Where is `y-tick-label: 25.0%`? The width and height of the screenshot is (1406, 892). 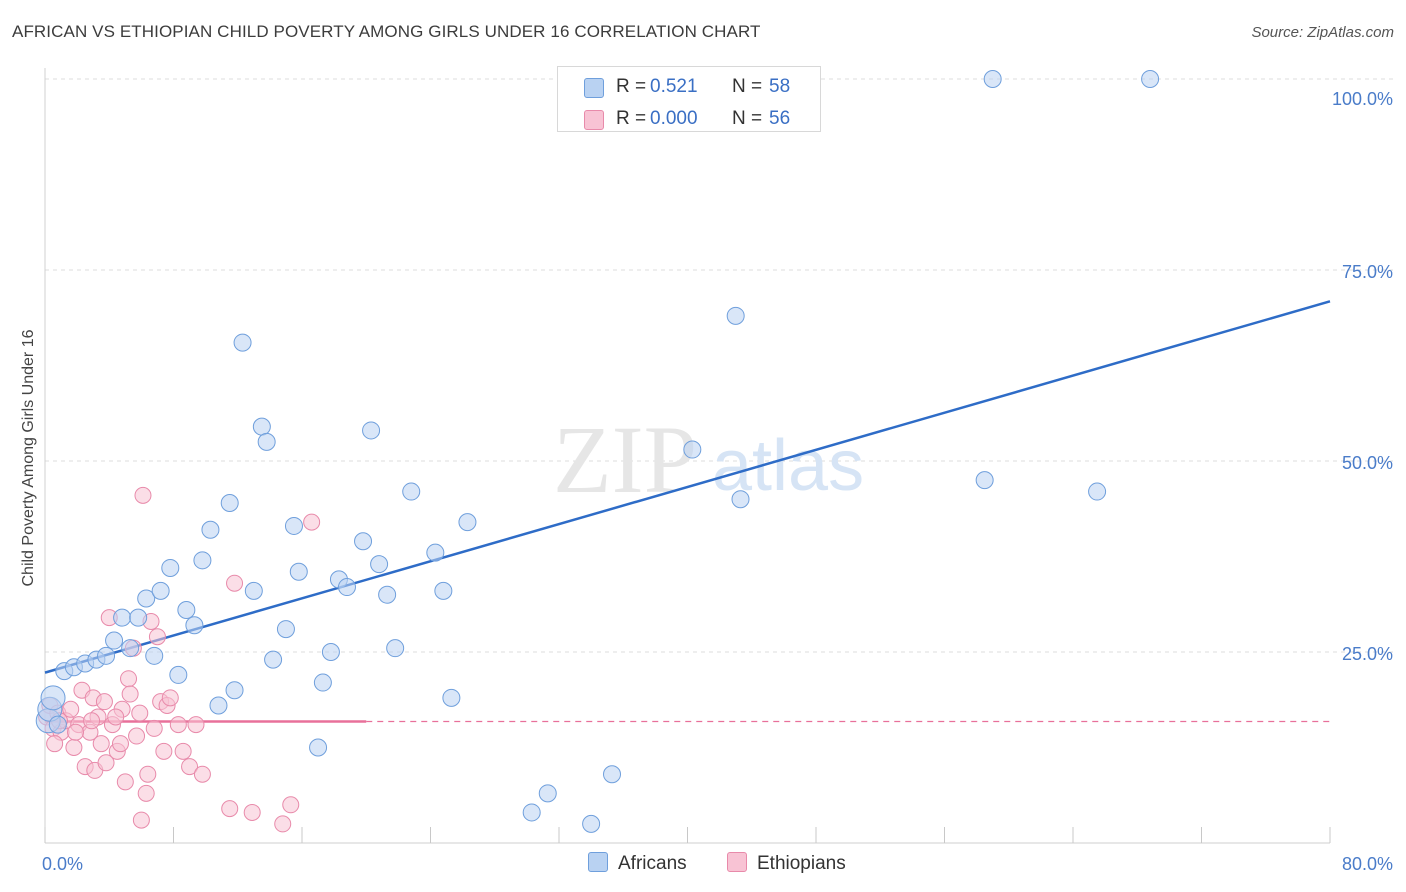
y-tick-label: 25.0% is located at coordinates (1367, 654).